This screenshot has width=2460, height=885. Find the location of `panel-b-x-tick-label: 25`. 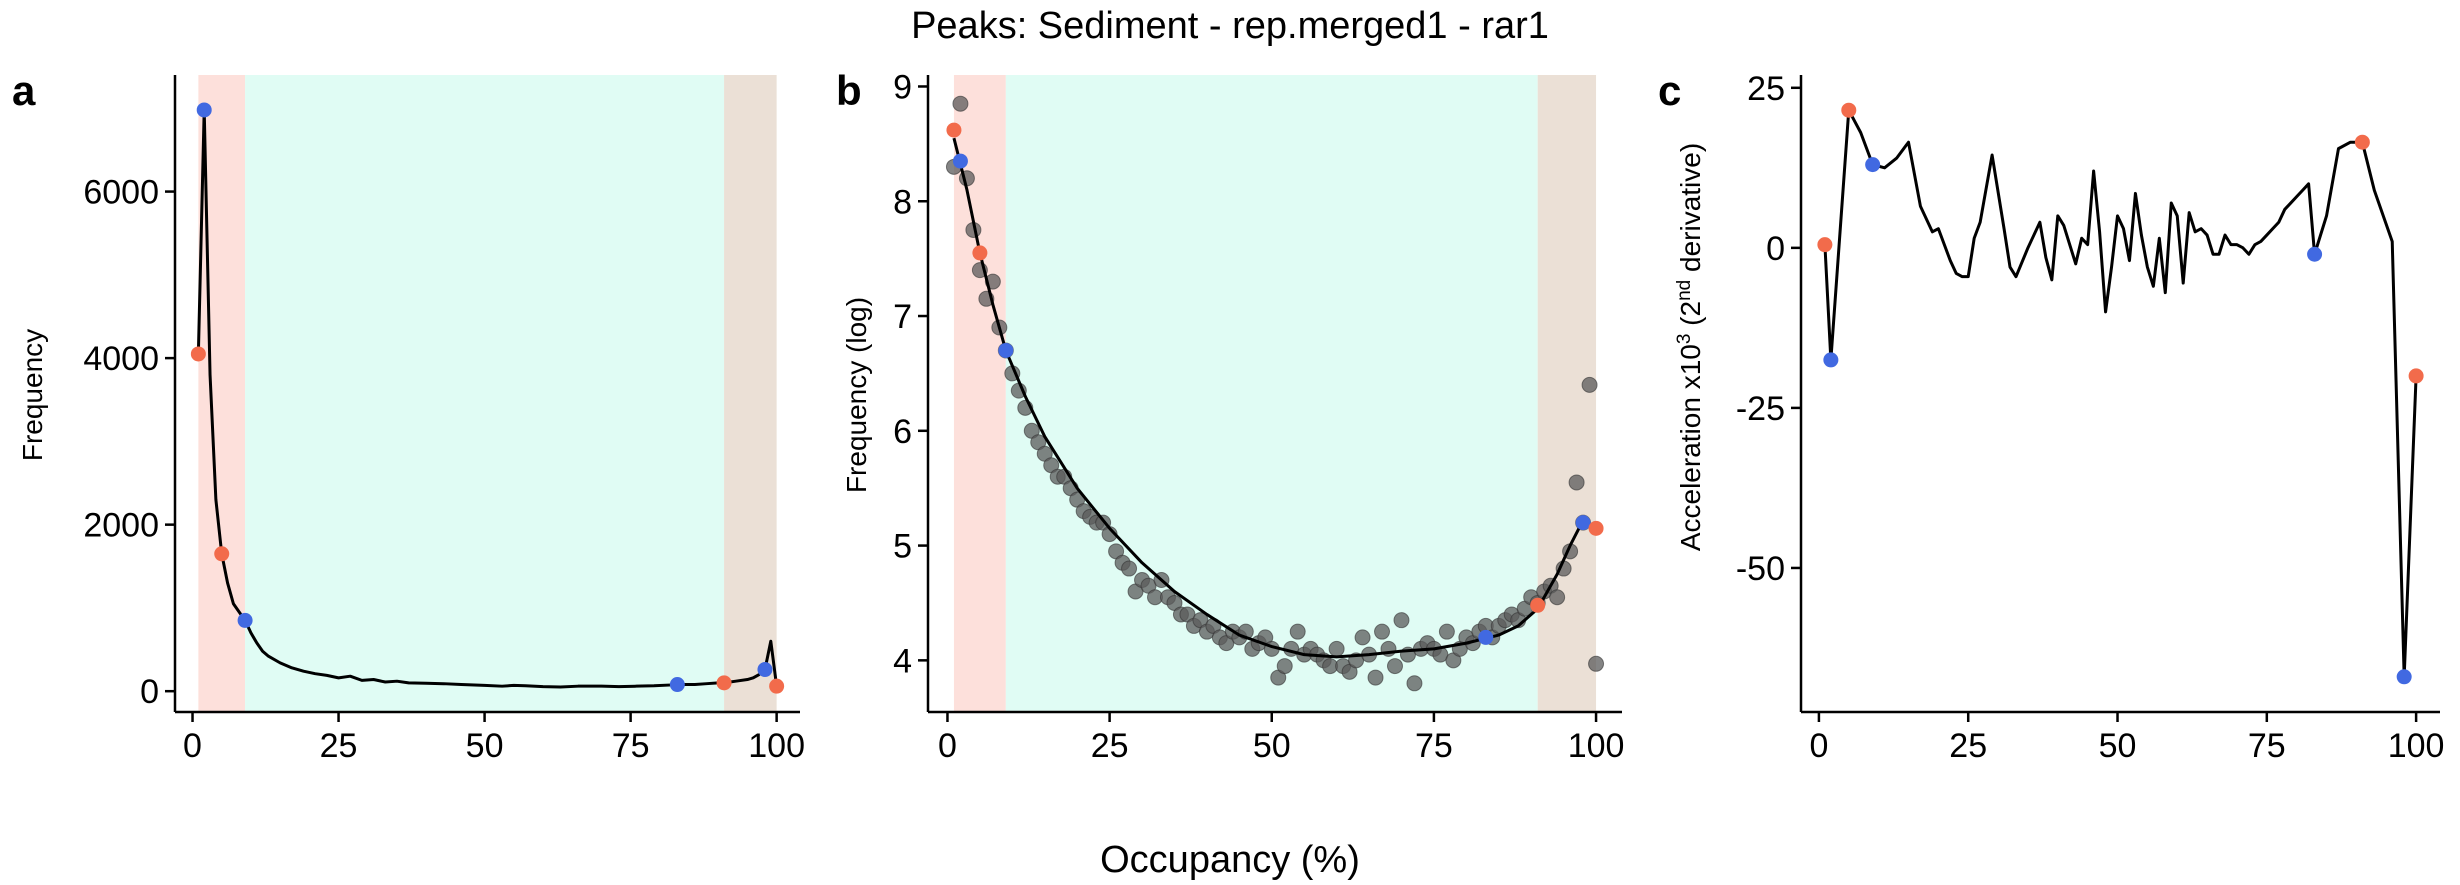

panel-b-x-tick-label: 25 is located at coordinates (1110, 746).